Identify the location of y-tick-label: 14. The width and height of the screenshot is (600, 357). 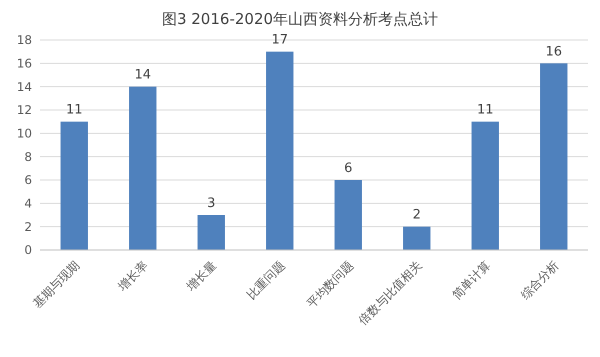
(24, 87).